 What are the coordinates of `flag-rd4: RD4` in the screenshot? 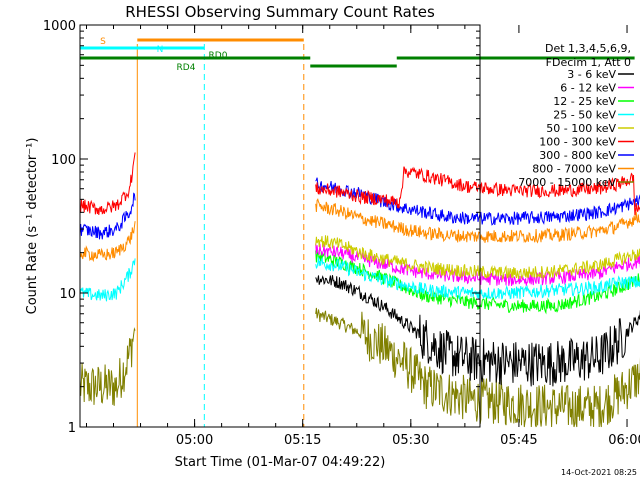 It's located at (287, 68).